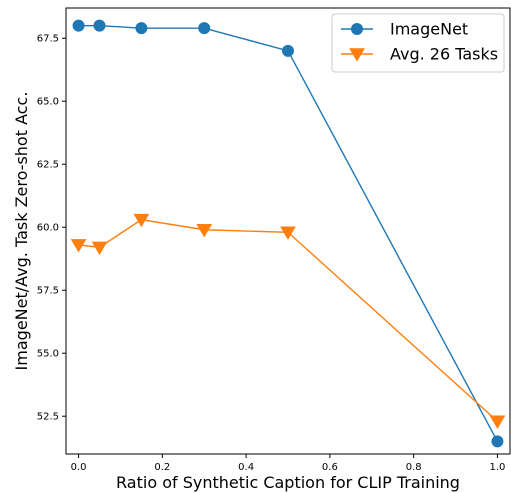 The height and width of the screenshot is (493, 511). Describe the element at coordinates (48, 354) in the screenshot. I see `y-tick-label: 55.0` at that location.